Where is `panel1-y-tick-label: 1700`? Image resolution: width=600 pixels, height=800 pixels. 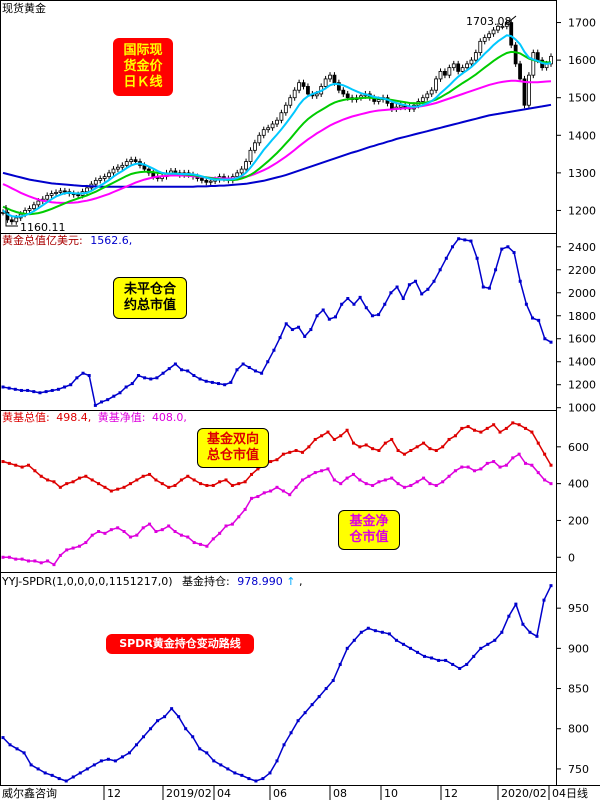
panel1-y-tick-label: 1700 is located at coordinates (582, 23).